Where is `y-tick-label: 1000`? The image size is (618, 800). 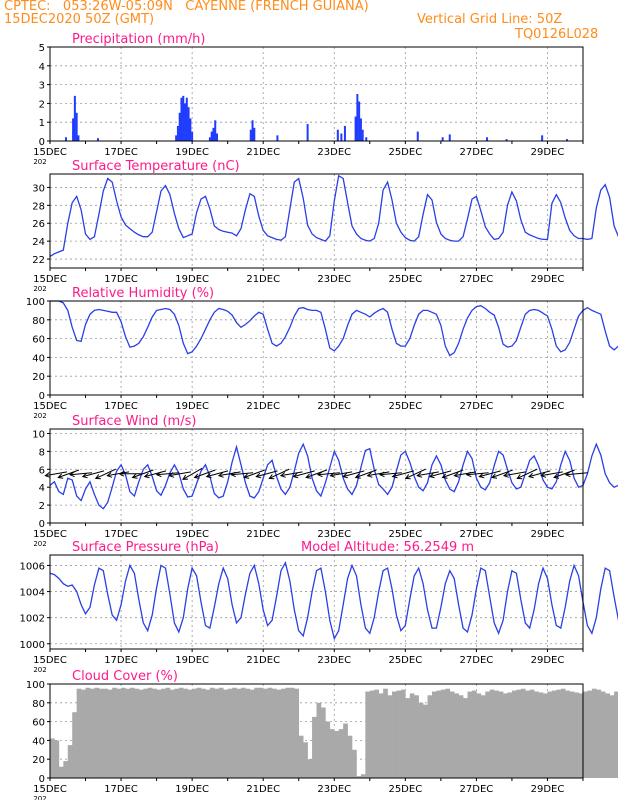
y-tick-label: 1000 is located at coordinates (32, 645).